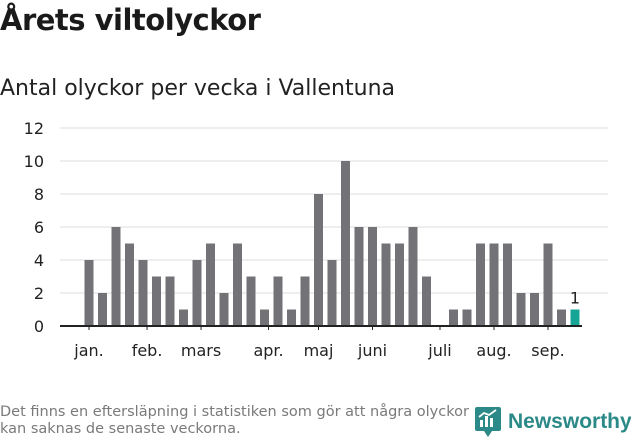 This screenshot has height=439, width=631. Describe the element at coordinates (130, 20) in the screenshot. I see `page-title: Årets viltolyckor` at that location.